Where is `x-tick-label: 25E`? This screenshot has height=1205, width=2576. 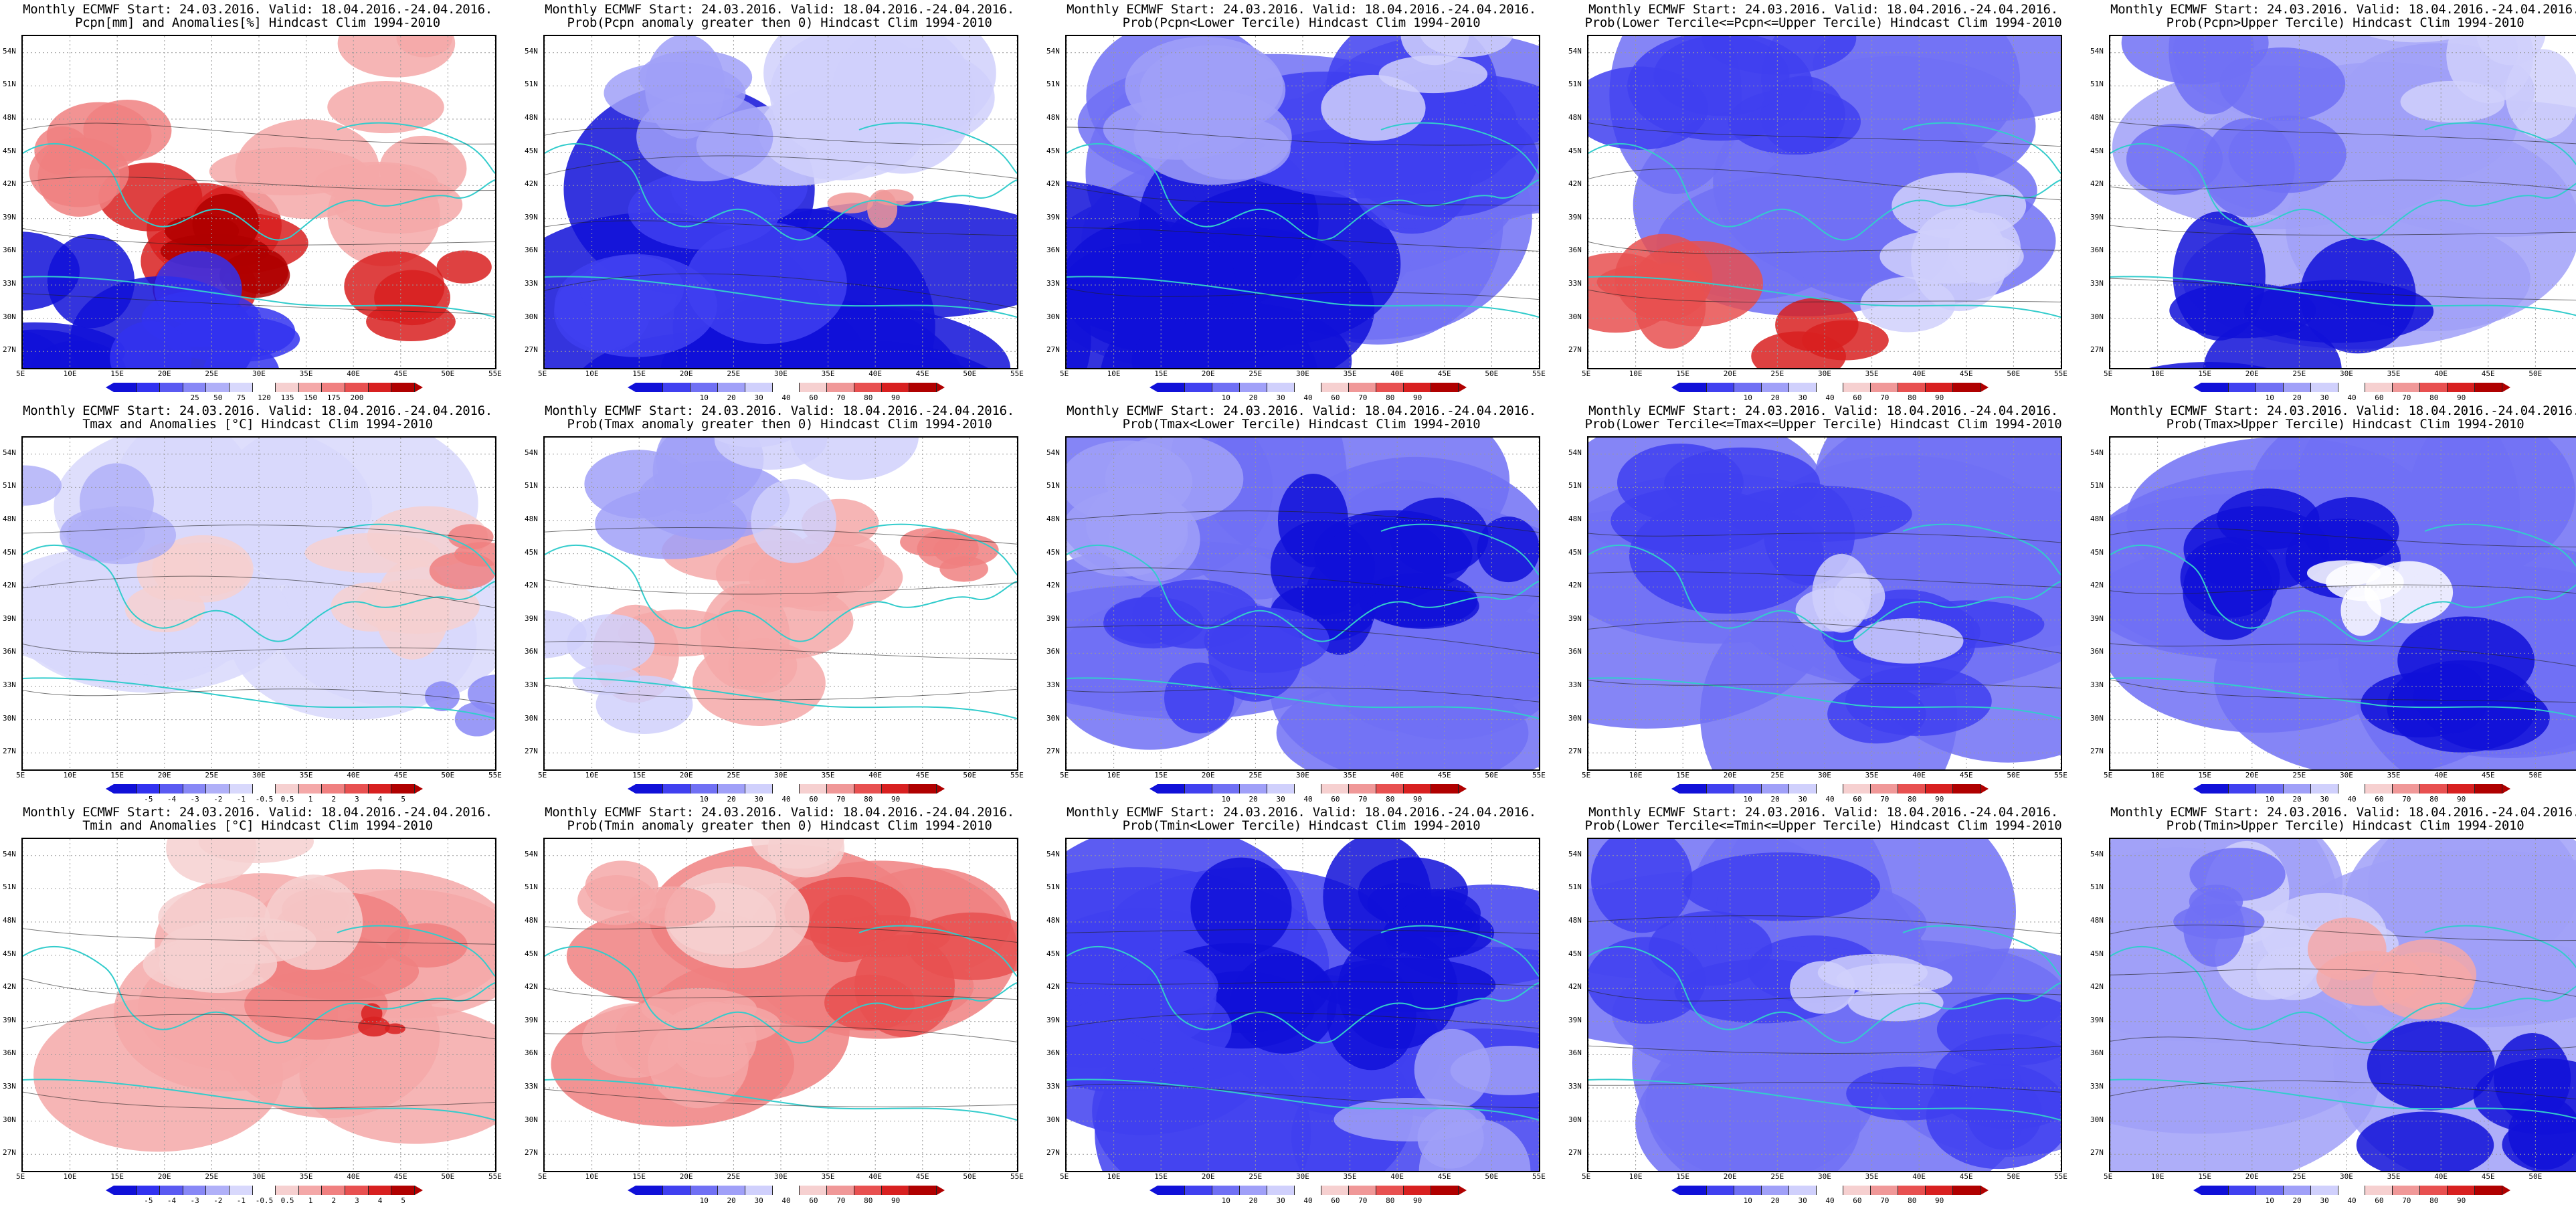
x-tick-label: 25E is located at coordinates (211, 373).